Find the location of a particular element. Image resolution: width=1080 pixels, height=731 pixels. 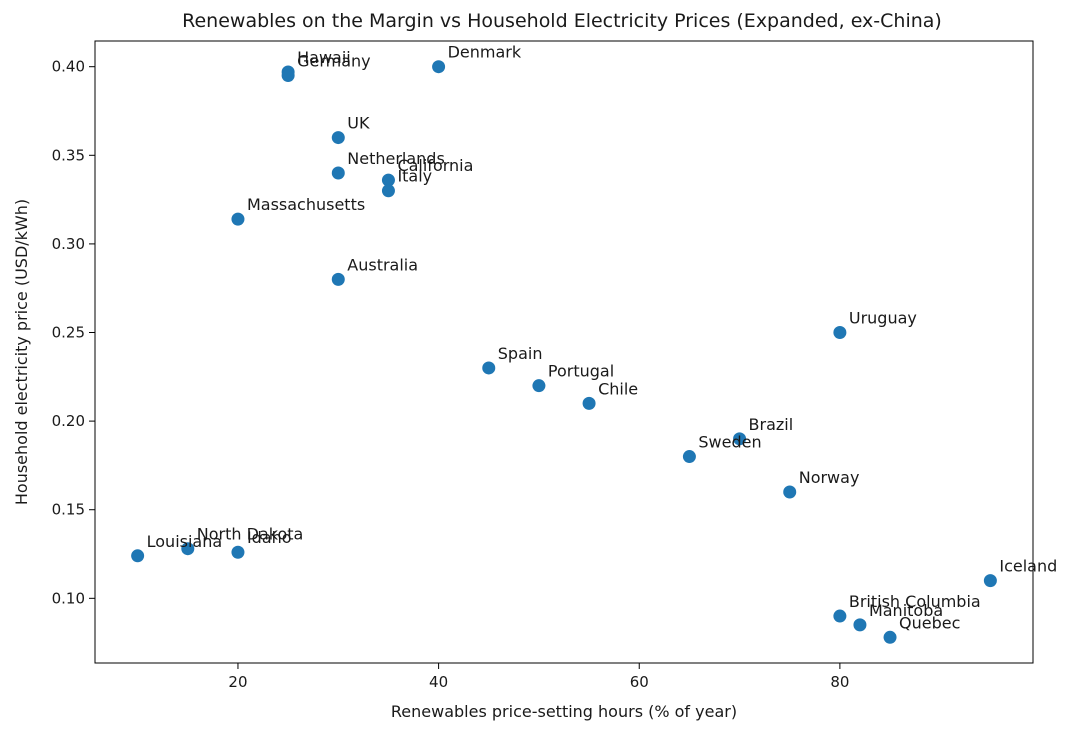

point-label: Uruguay is located at coordinates (883, 318).